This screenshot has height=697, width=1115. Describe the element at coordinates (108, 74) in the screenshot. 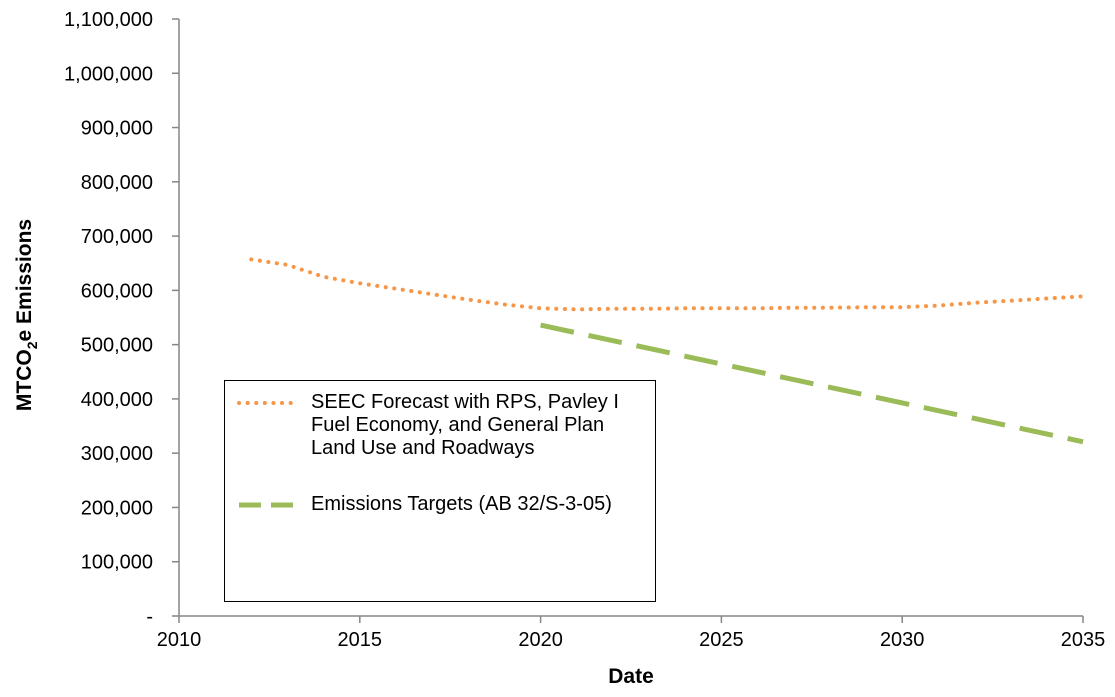

I see `y-tick-label: 1,000,000` at that location.